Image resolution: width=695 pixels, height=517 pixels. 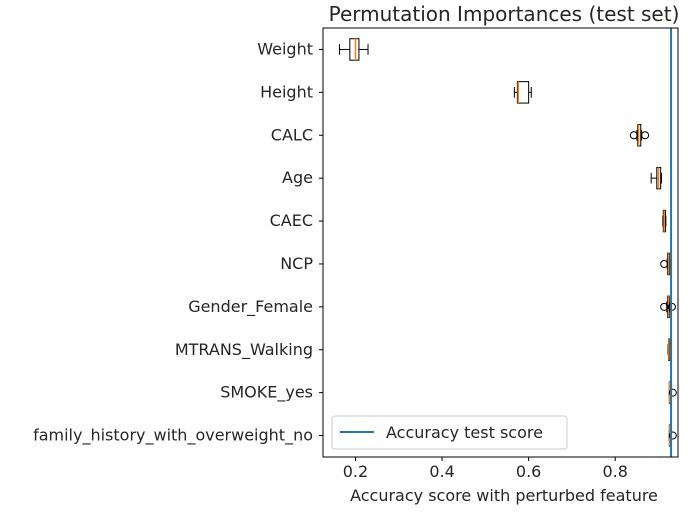 I want to click on y-tick-label: CALC, so click(x=292, y=134).